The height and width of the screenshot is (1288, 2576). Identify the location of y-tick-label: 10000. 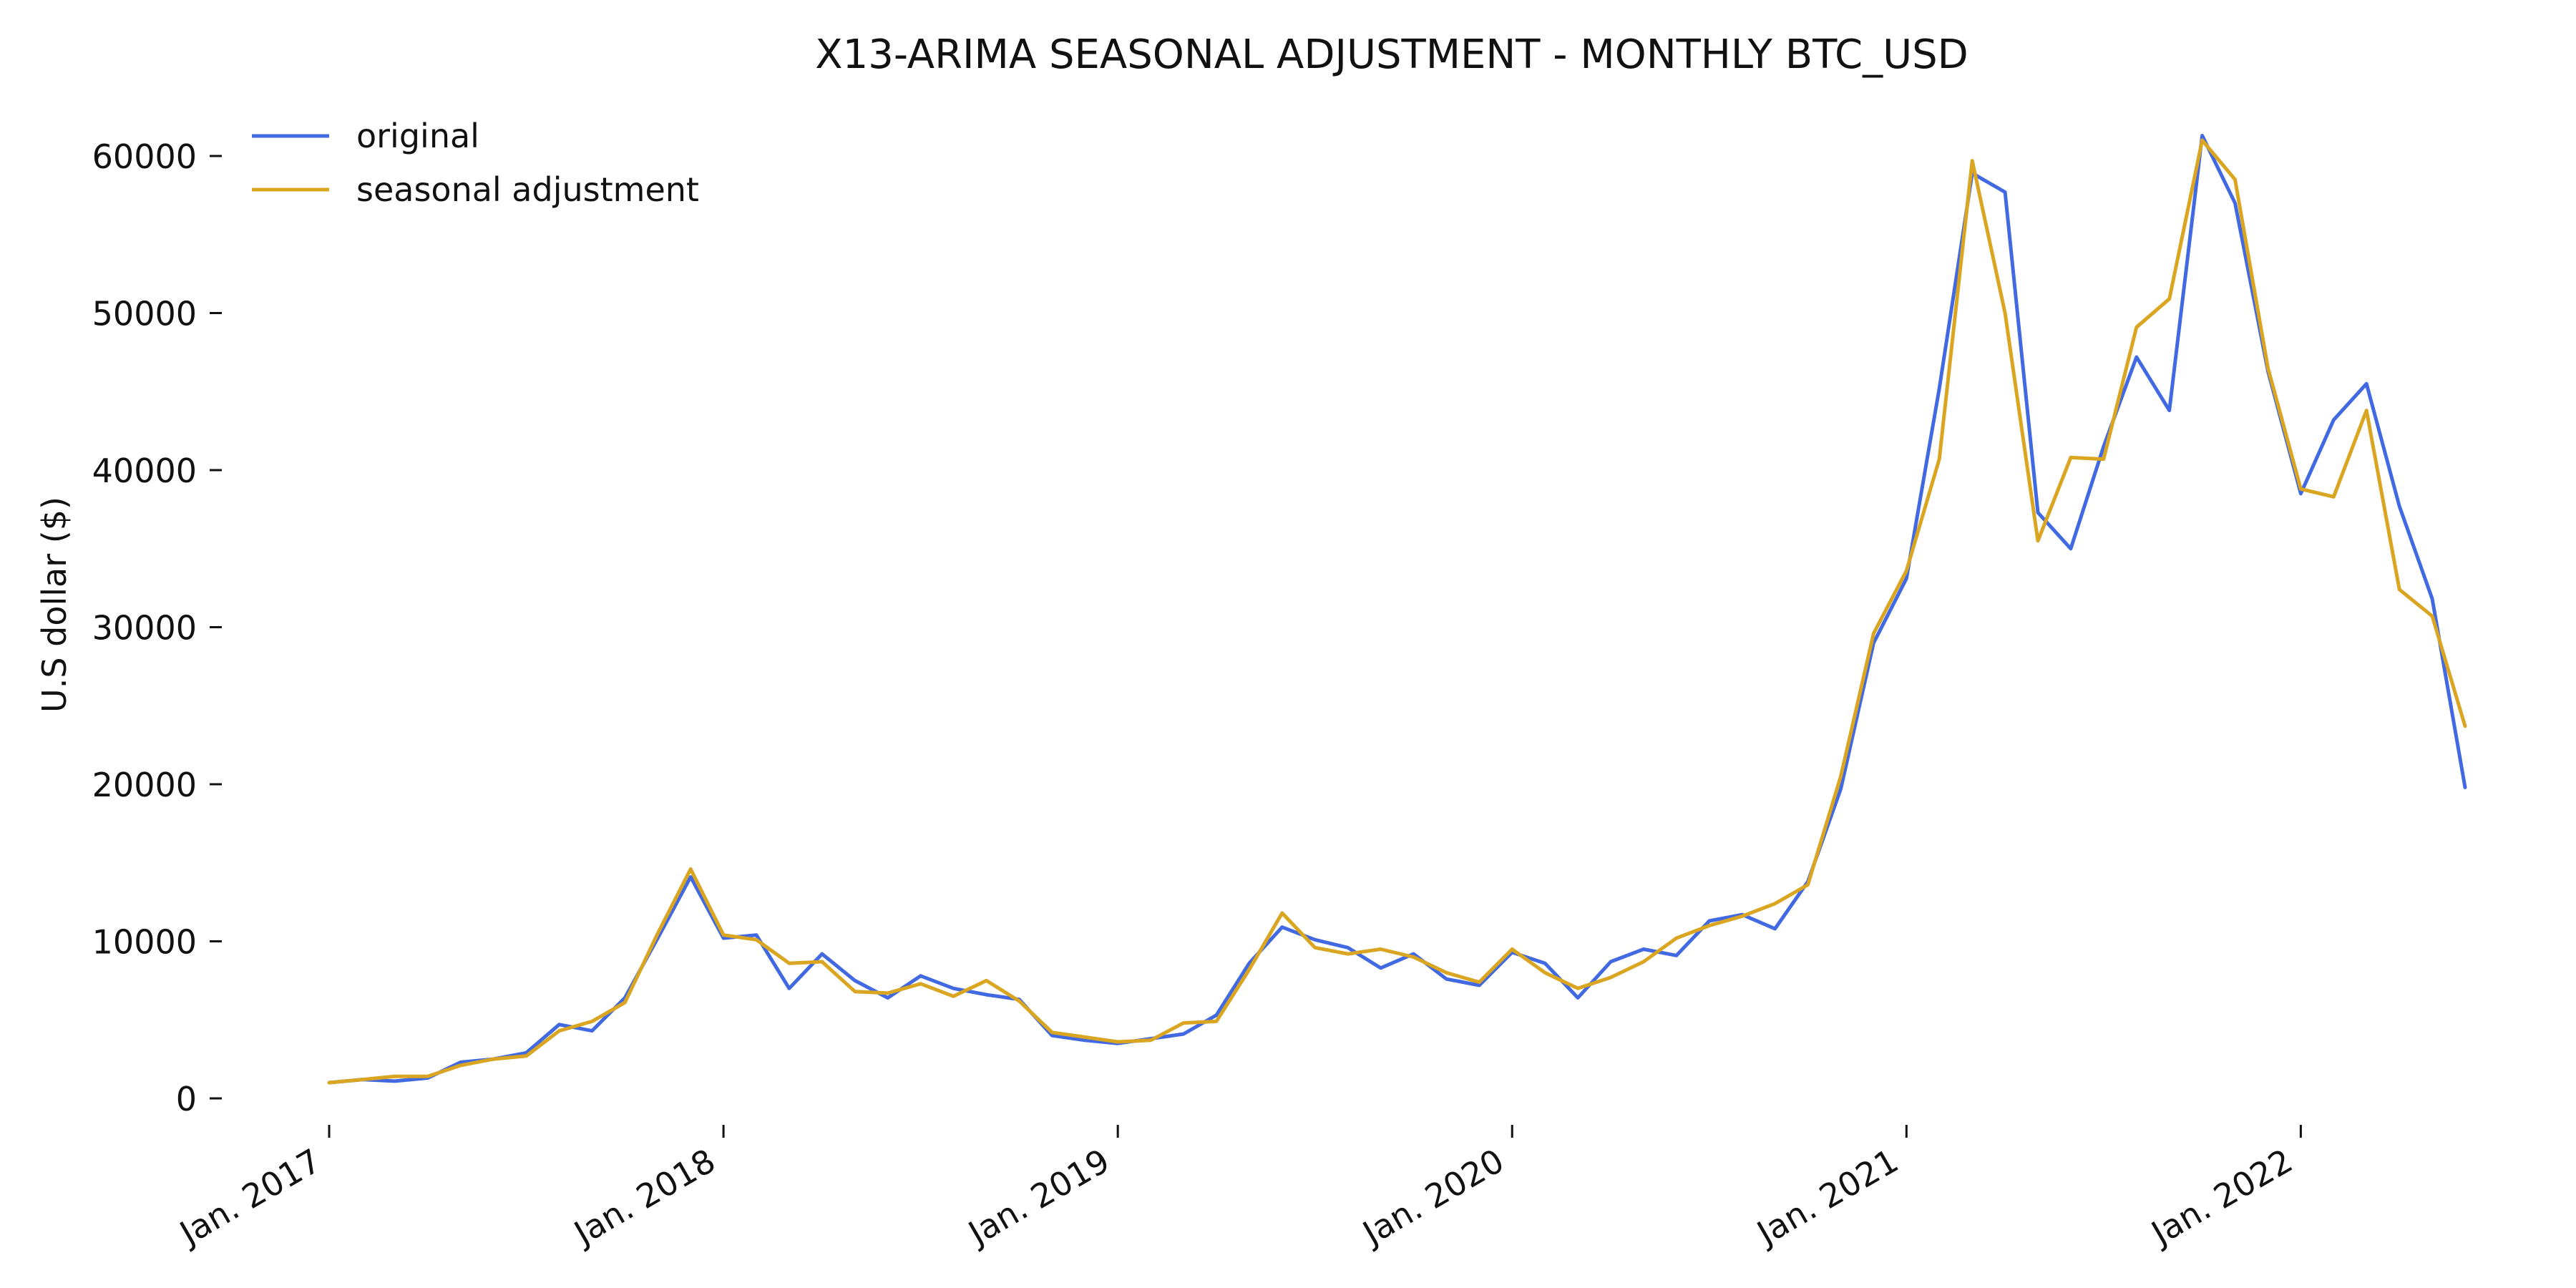
(144, 942).